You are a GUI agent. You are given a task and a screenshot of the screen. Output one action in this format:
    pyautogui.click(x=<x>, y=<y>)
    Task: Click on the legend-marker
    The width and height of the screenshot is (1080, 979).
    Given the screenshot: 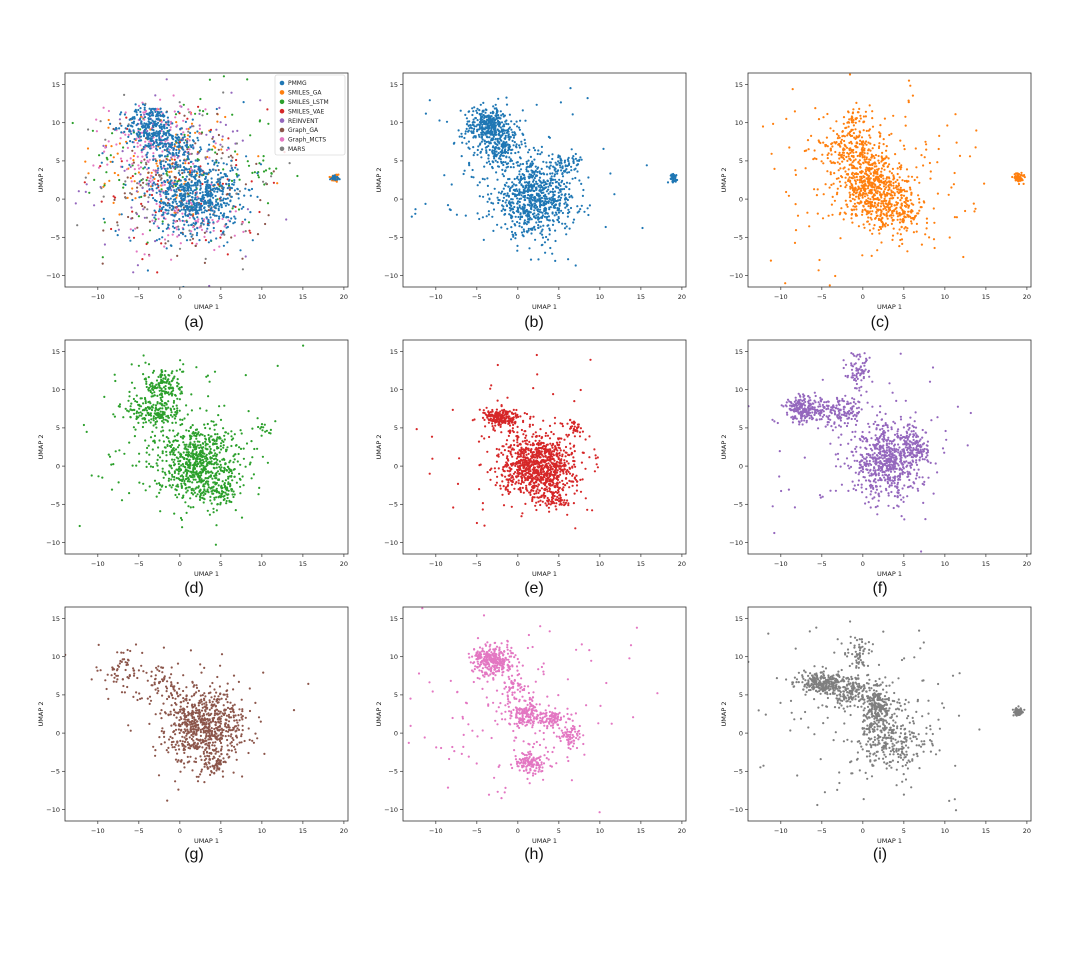 What is the action you would take?
    pyautogui.click(x=282, y=83)
    